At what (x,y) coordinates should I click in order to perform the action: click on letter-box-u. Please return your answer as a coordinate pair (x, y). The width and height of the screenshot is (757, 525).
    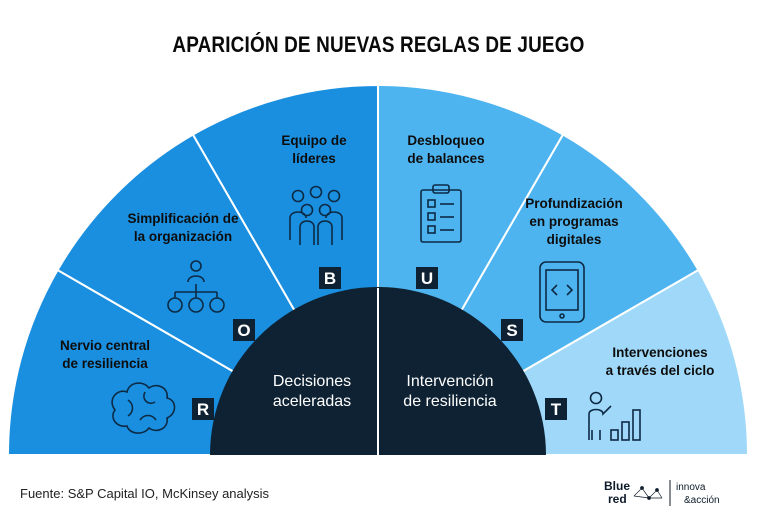
    Looking at the image, I should click on (427, 278).